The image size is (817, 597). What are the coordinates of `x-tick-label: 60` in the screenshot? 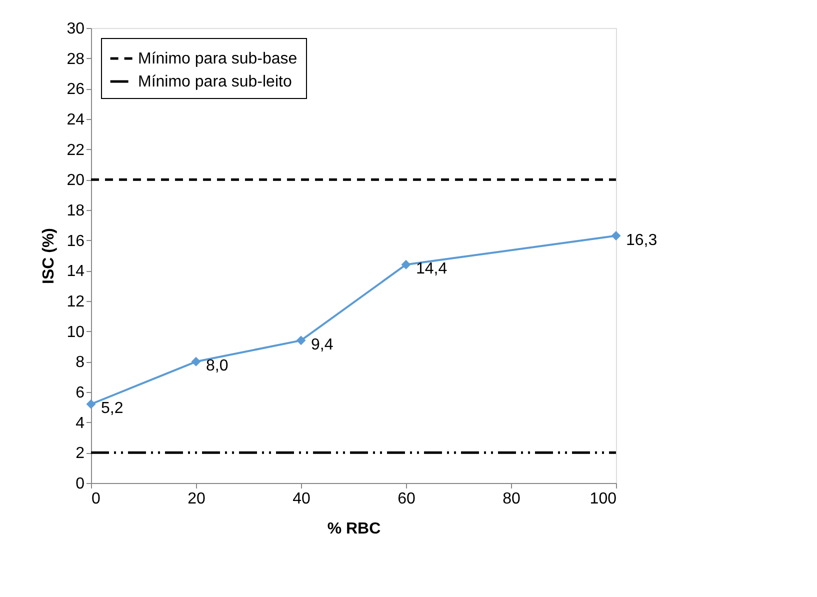 It's located at (407, 499).